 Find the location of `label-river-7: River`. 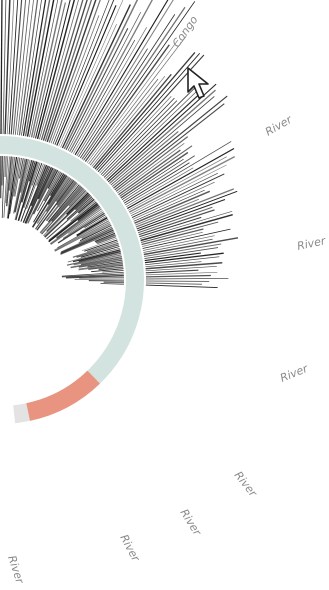

label-river-7: River is located at coordinates (16, 570).